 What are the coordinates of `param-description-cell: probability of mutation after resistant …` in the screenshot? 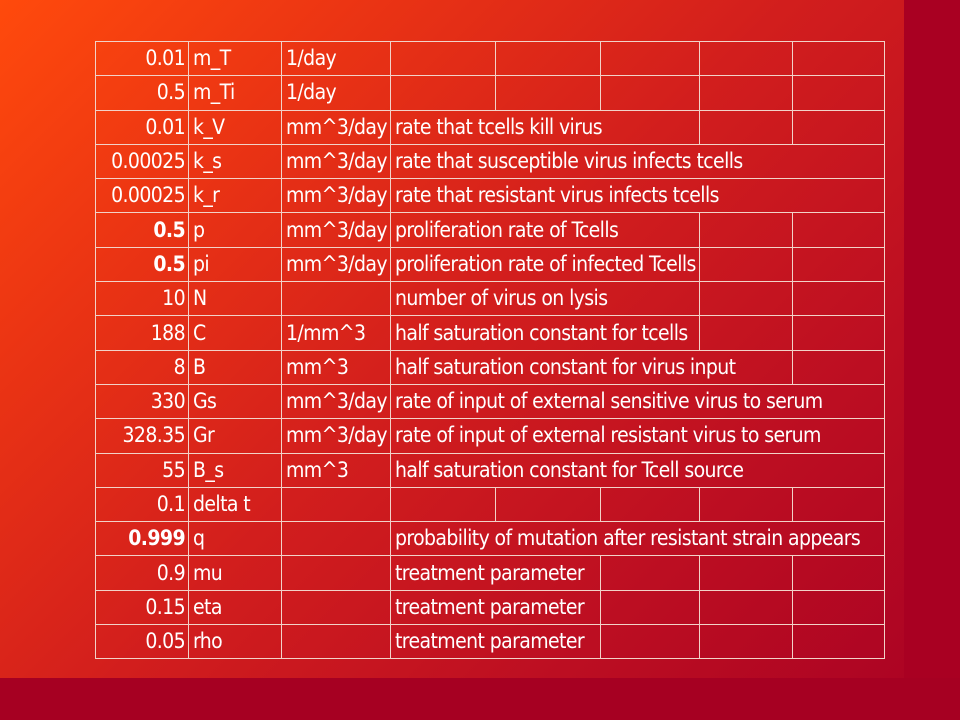 It's located at (637, 539).